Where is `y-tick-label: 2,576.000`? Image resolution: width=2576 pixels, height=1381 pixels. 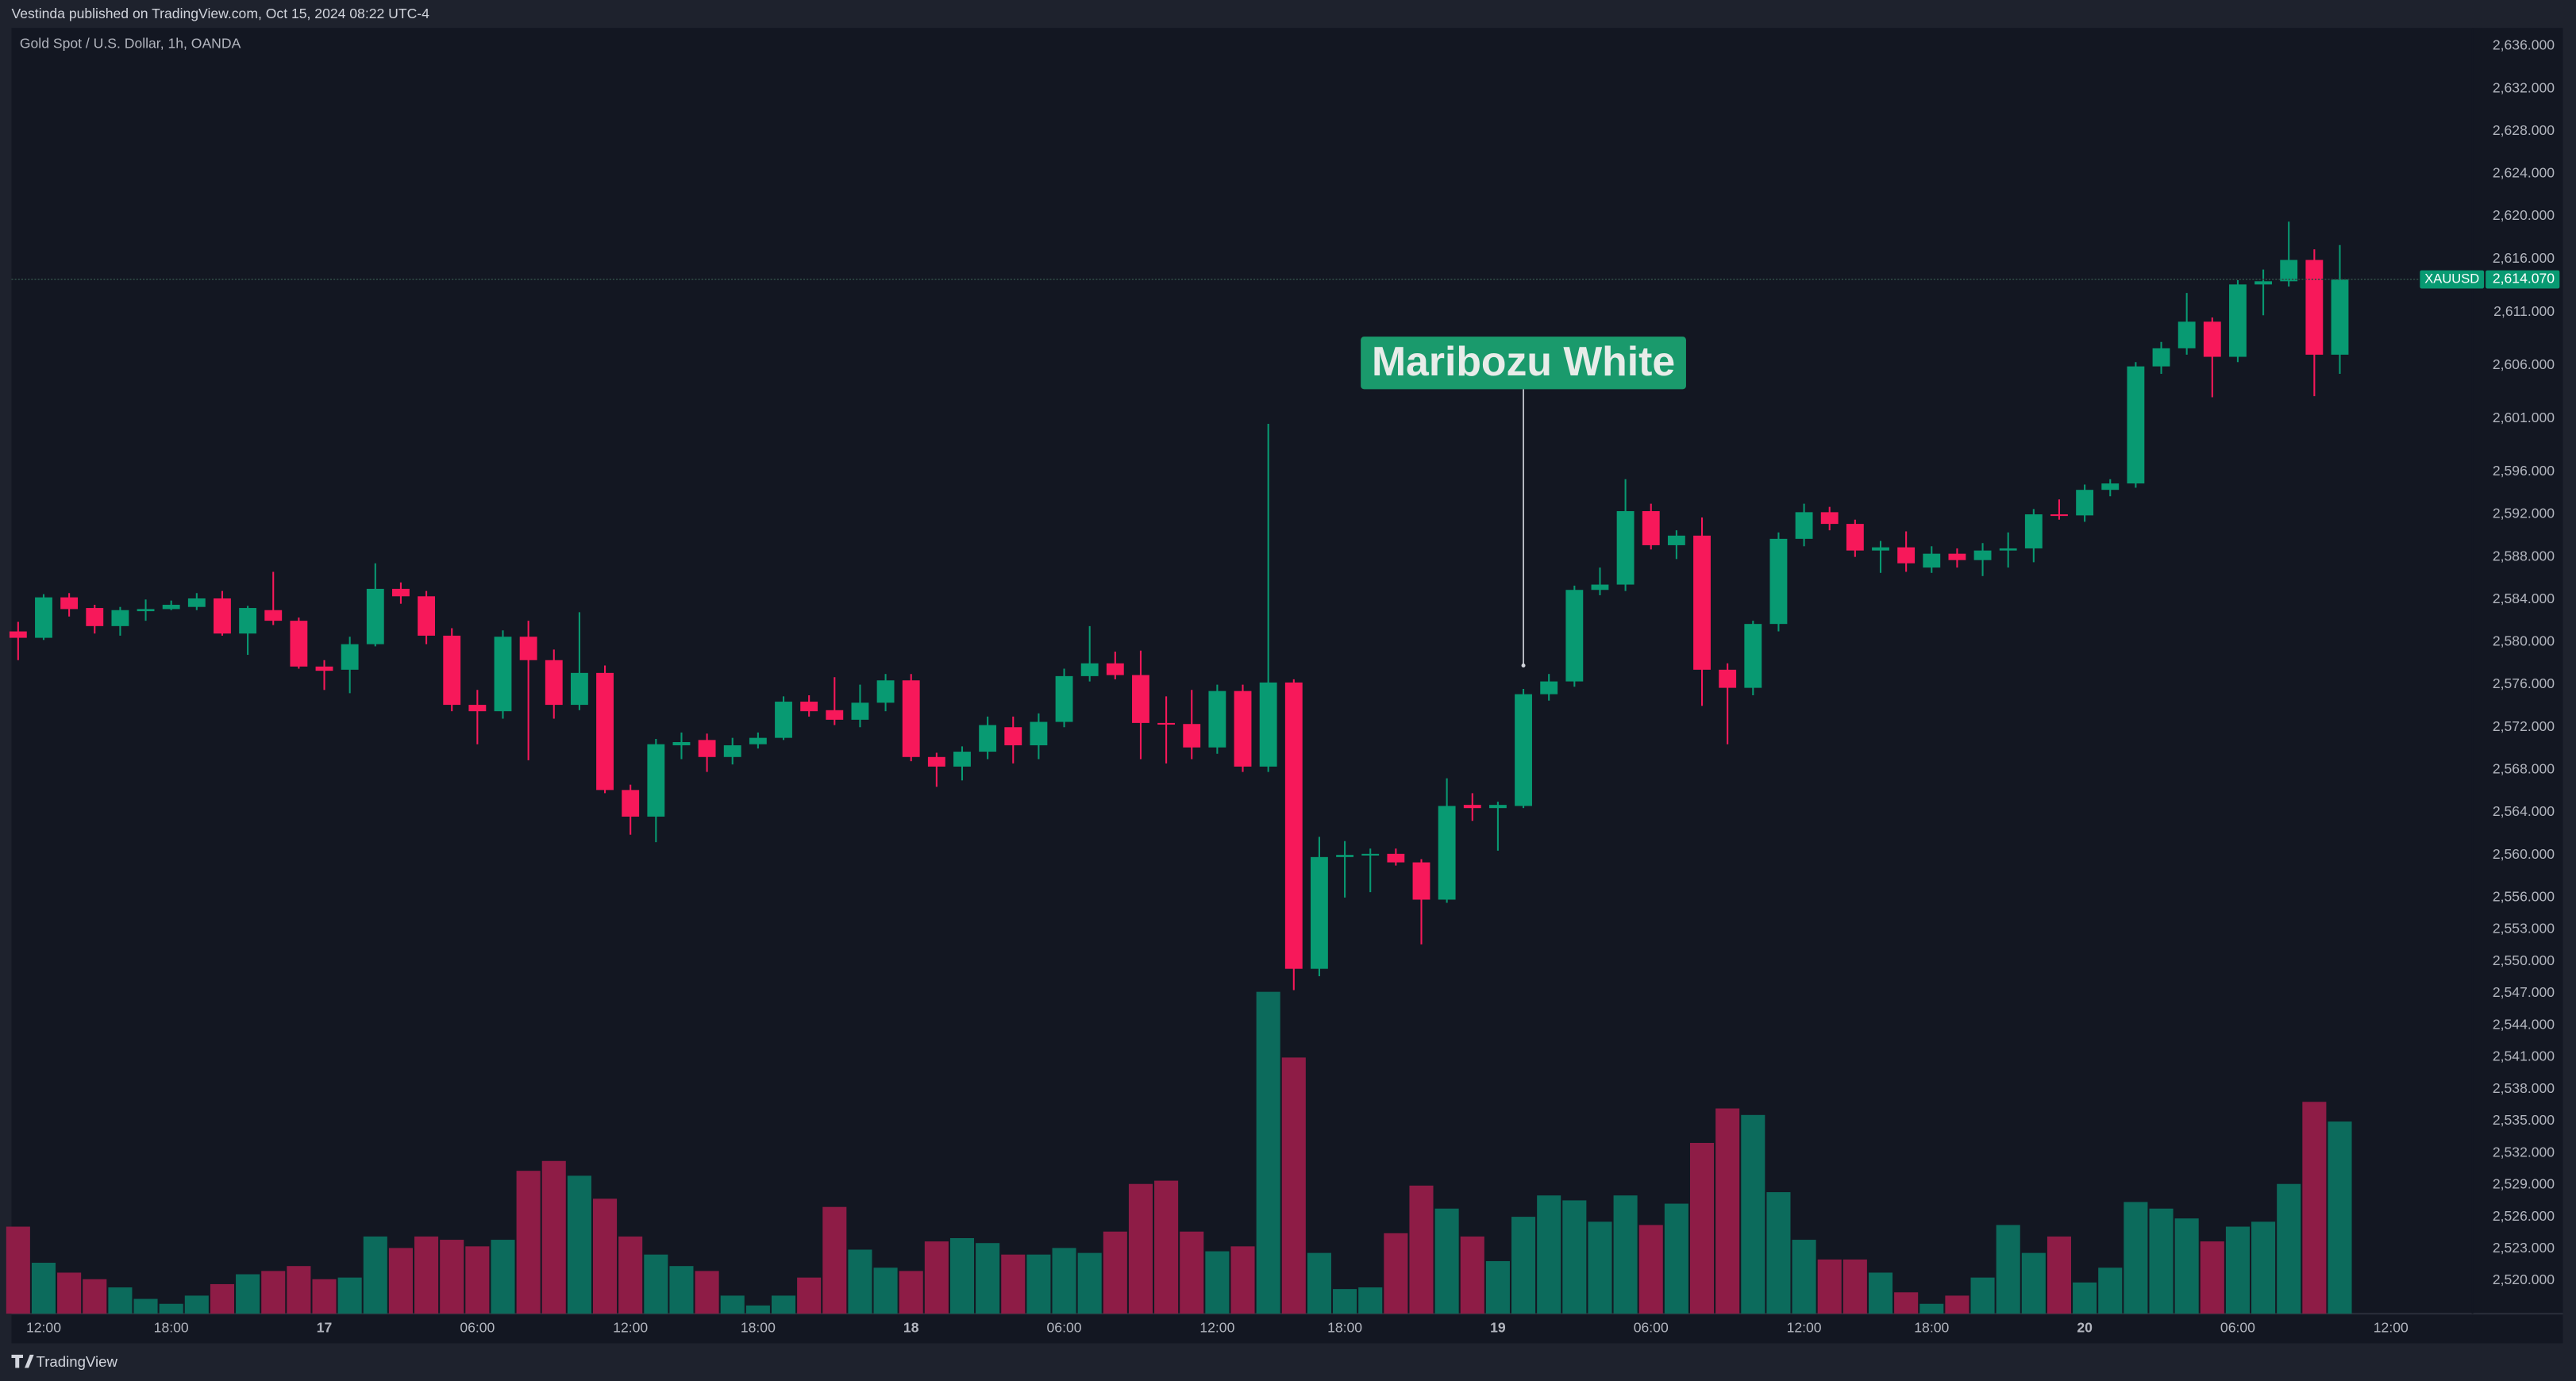
y-tick-label: 2,576.000 is located at coordinates (2524, 683).